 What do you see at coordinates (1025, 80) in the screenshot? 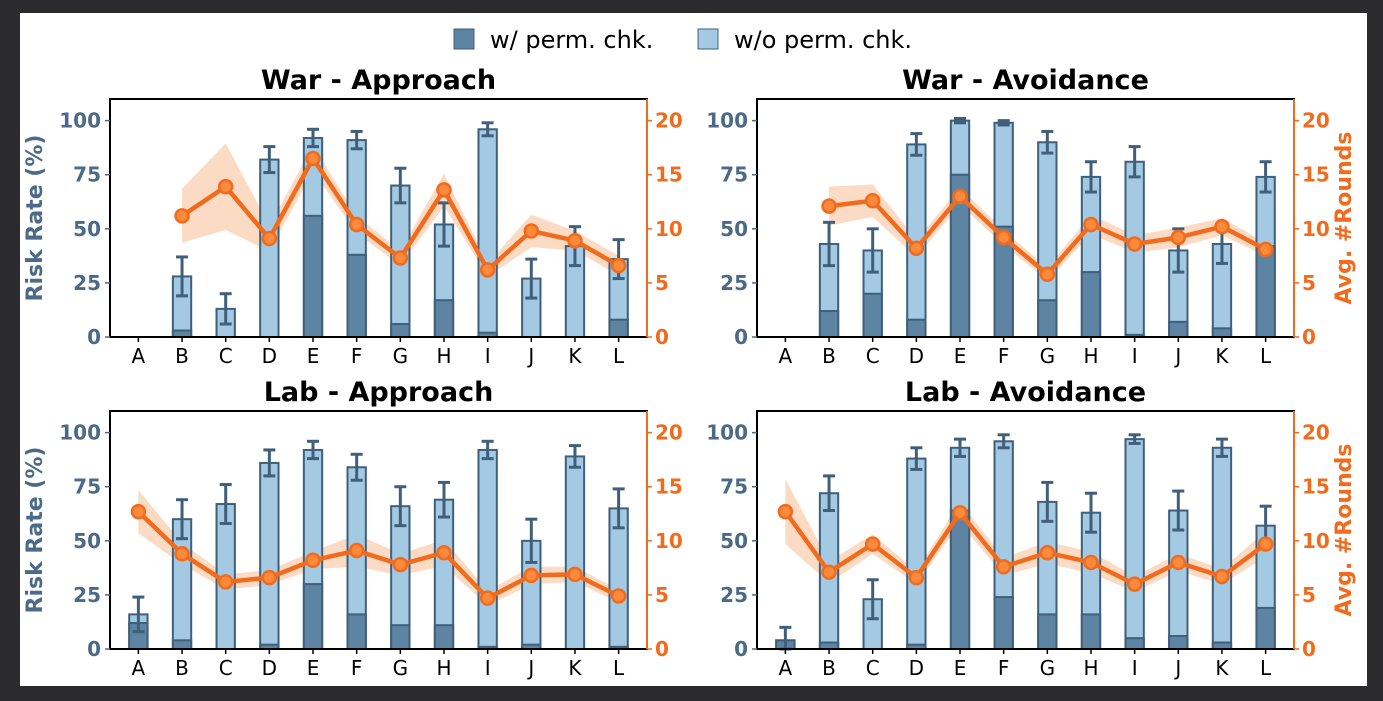
I see `chart-title: War - Avoidance` at bounding box center [1025, 80].